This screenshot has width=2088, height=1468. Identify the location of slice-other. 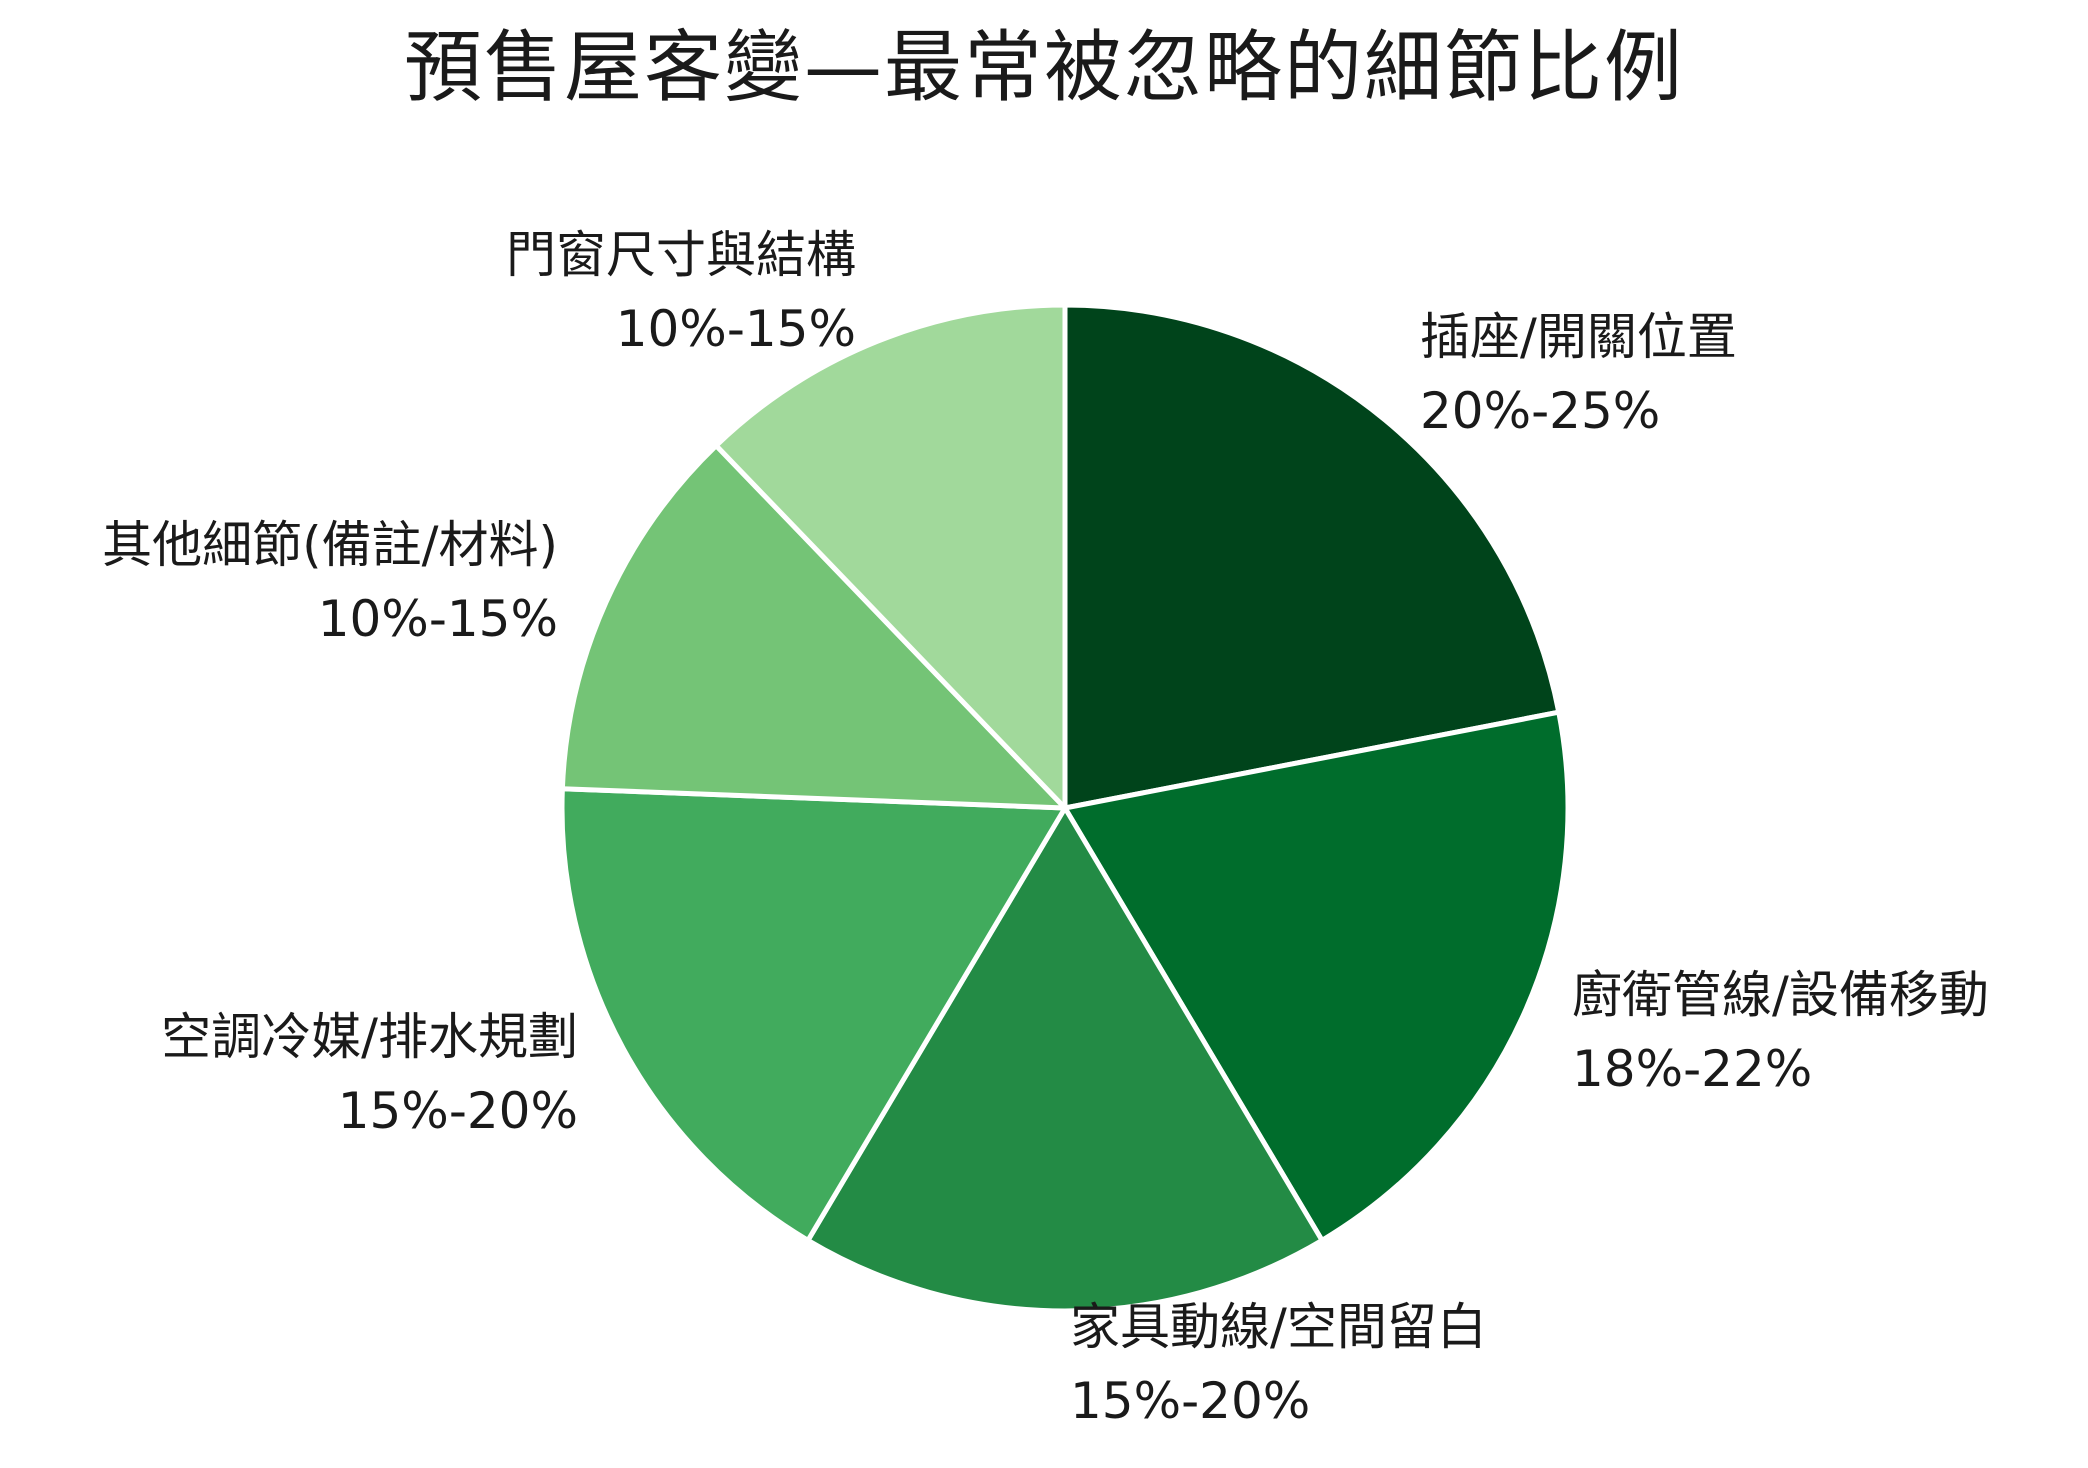
(813, 627).